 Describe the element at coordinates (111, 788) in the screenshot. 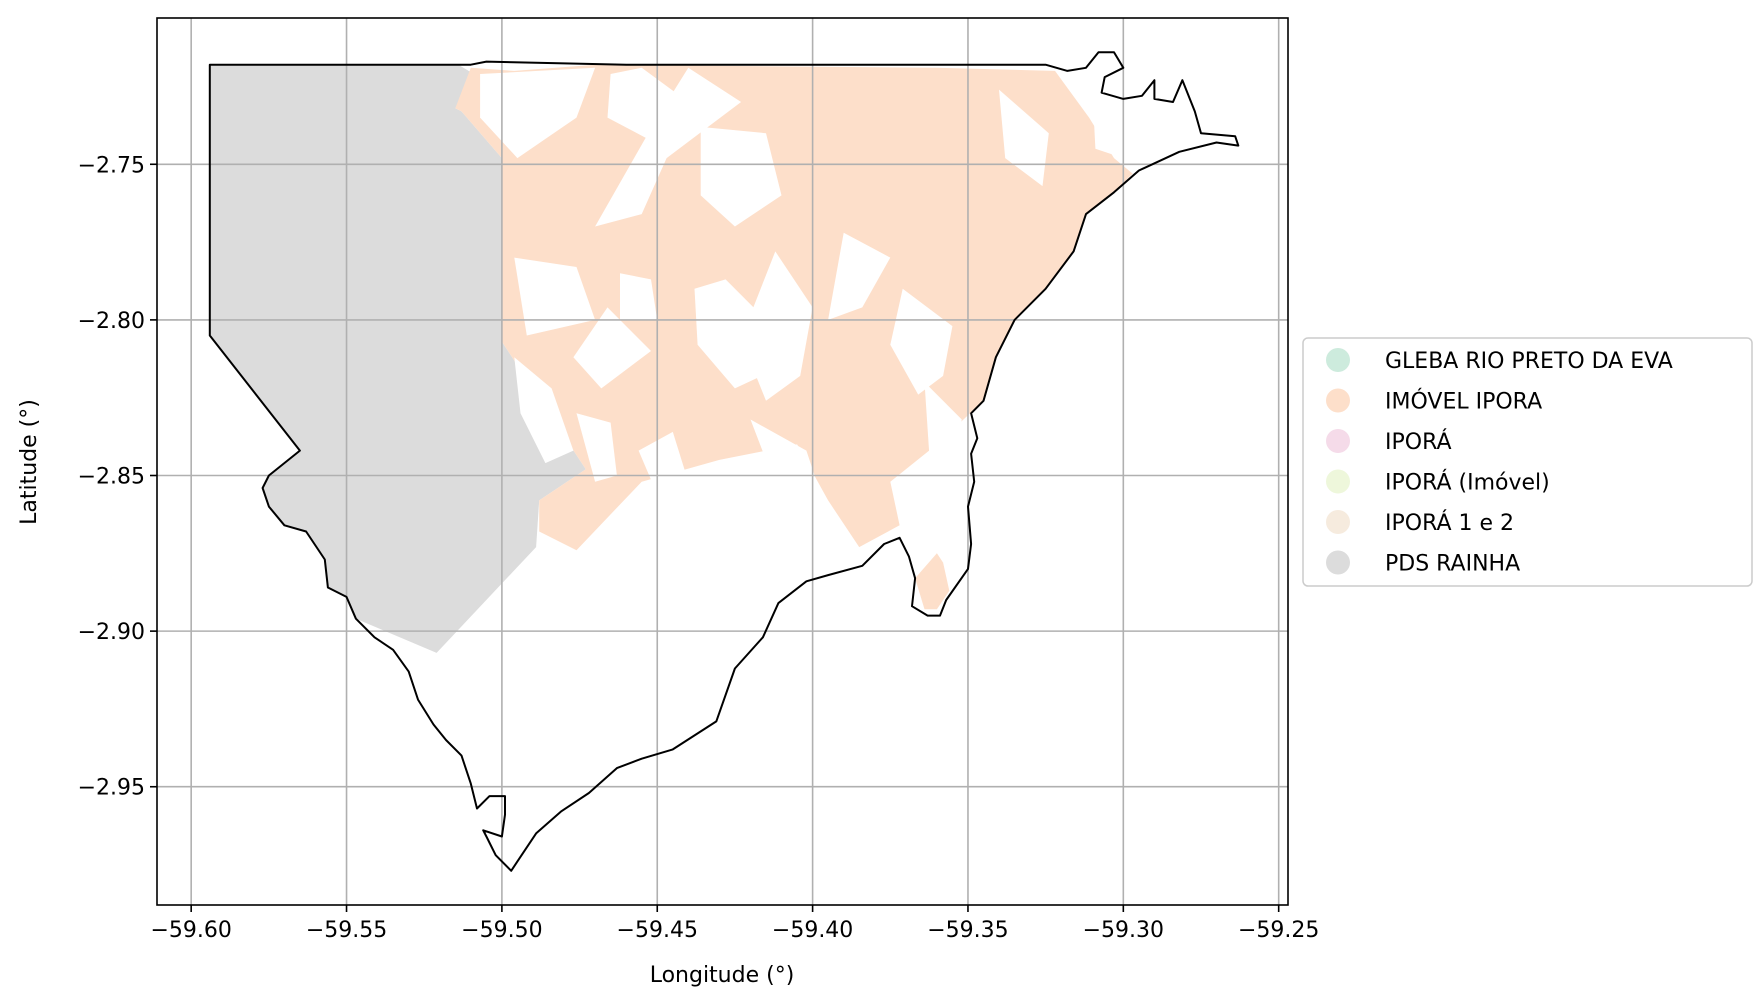

I see `y-tick-label: −2.95` at that location.